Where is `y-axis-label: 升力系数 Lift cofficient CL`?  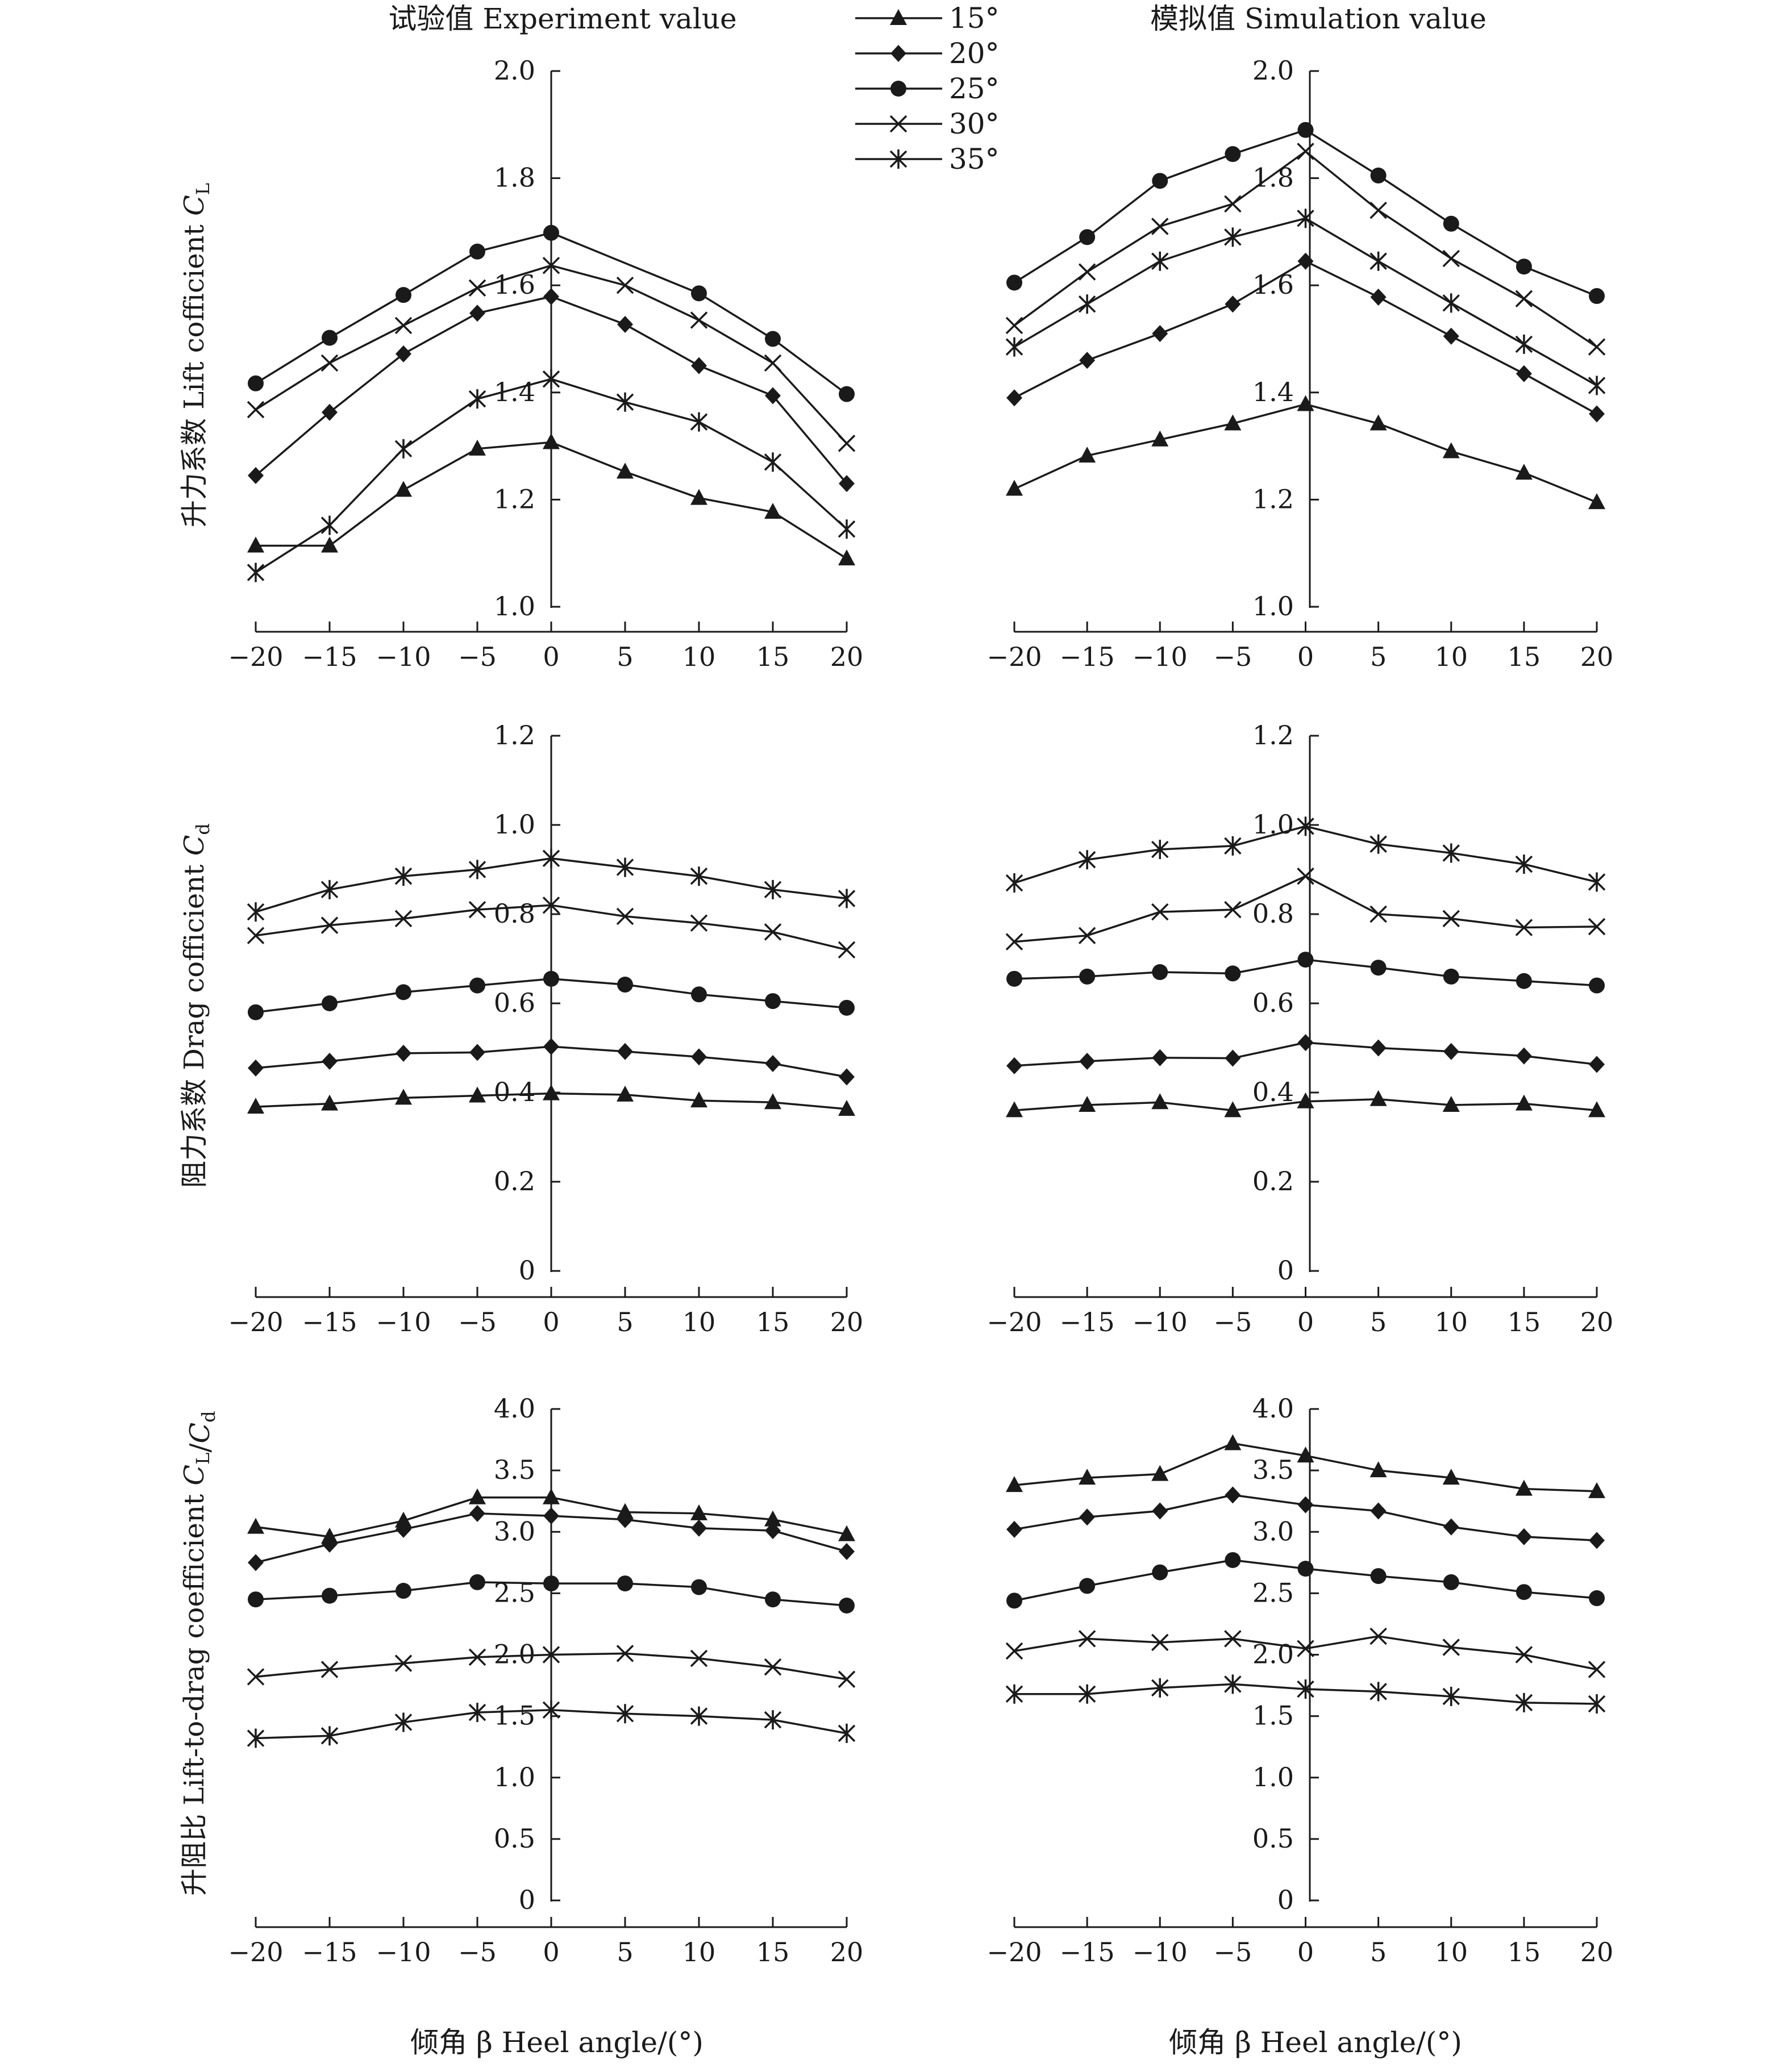 y-axis-label: 升力系数 Lift cofficient CL is located at coordinates (196, 355).